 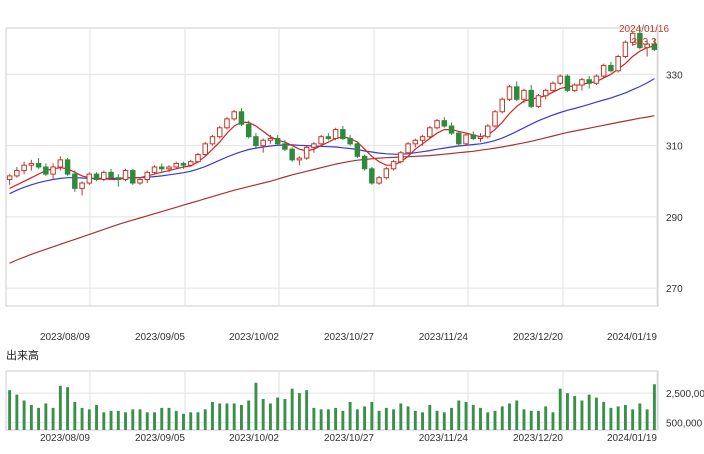 What do you see at coordinates (254, 438) in the screenshot?
I see `volume-x-tick-label: 2023/10/02` at bounding box center [254, 438].